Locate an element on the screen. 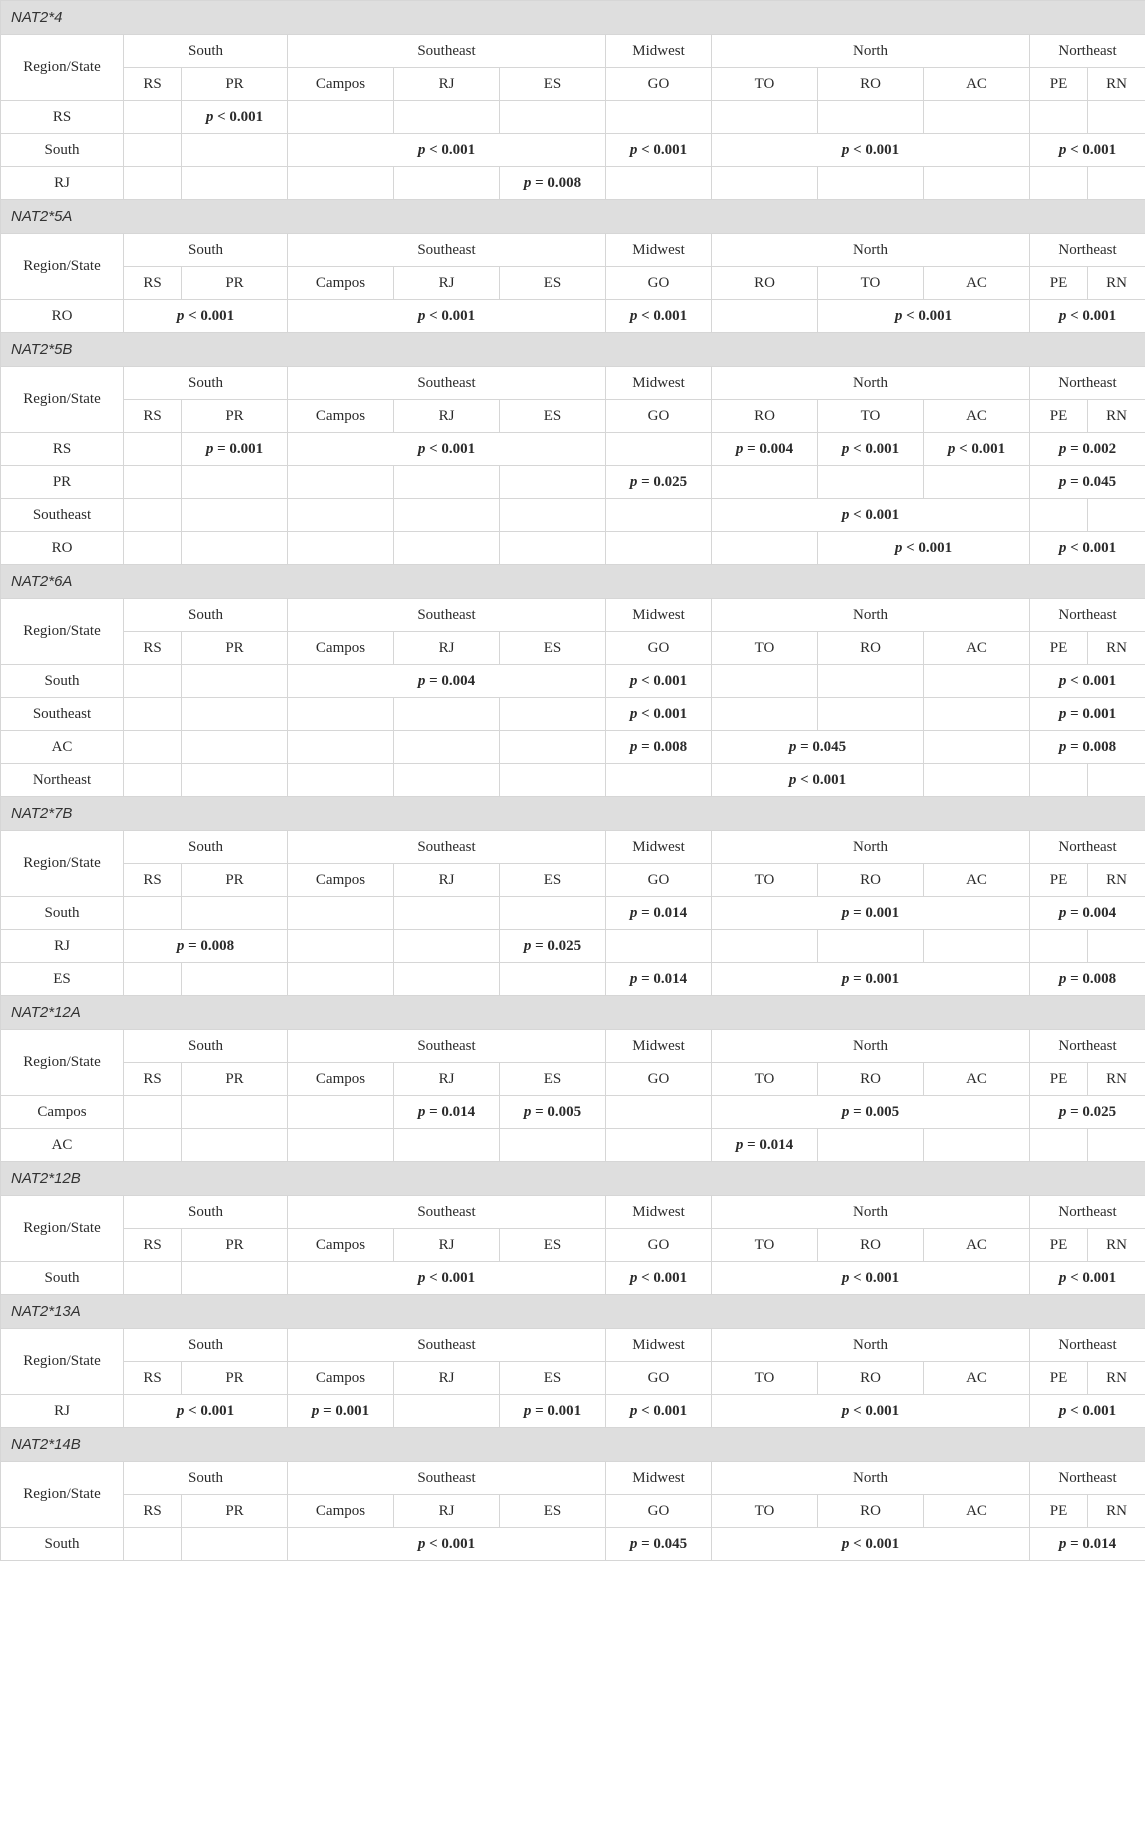  table-row: RJ p = 0.008 is located at coordinates (572, 183).